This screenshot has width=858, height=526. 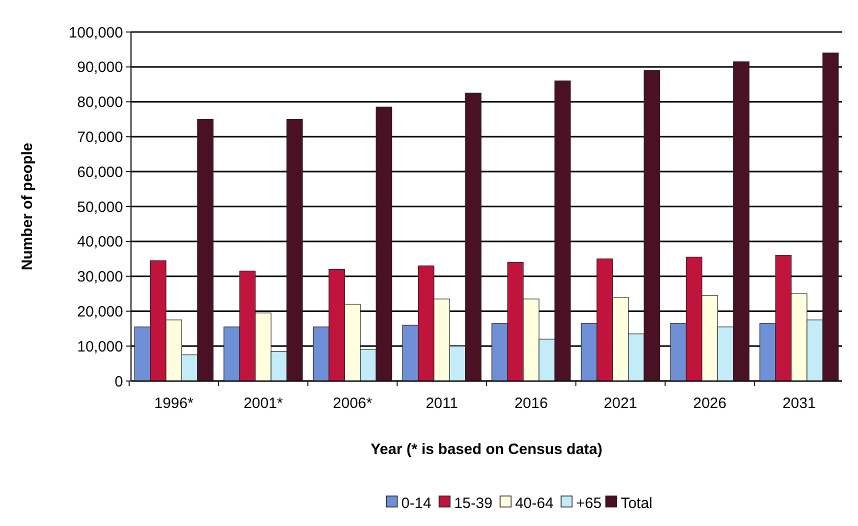 I want to click on legend-label: 15-39, so click(x=473, y=503).